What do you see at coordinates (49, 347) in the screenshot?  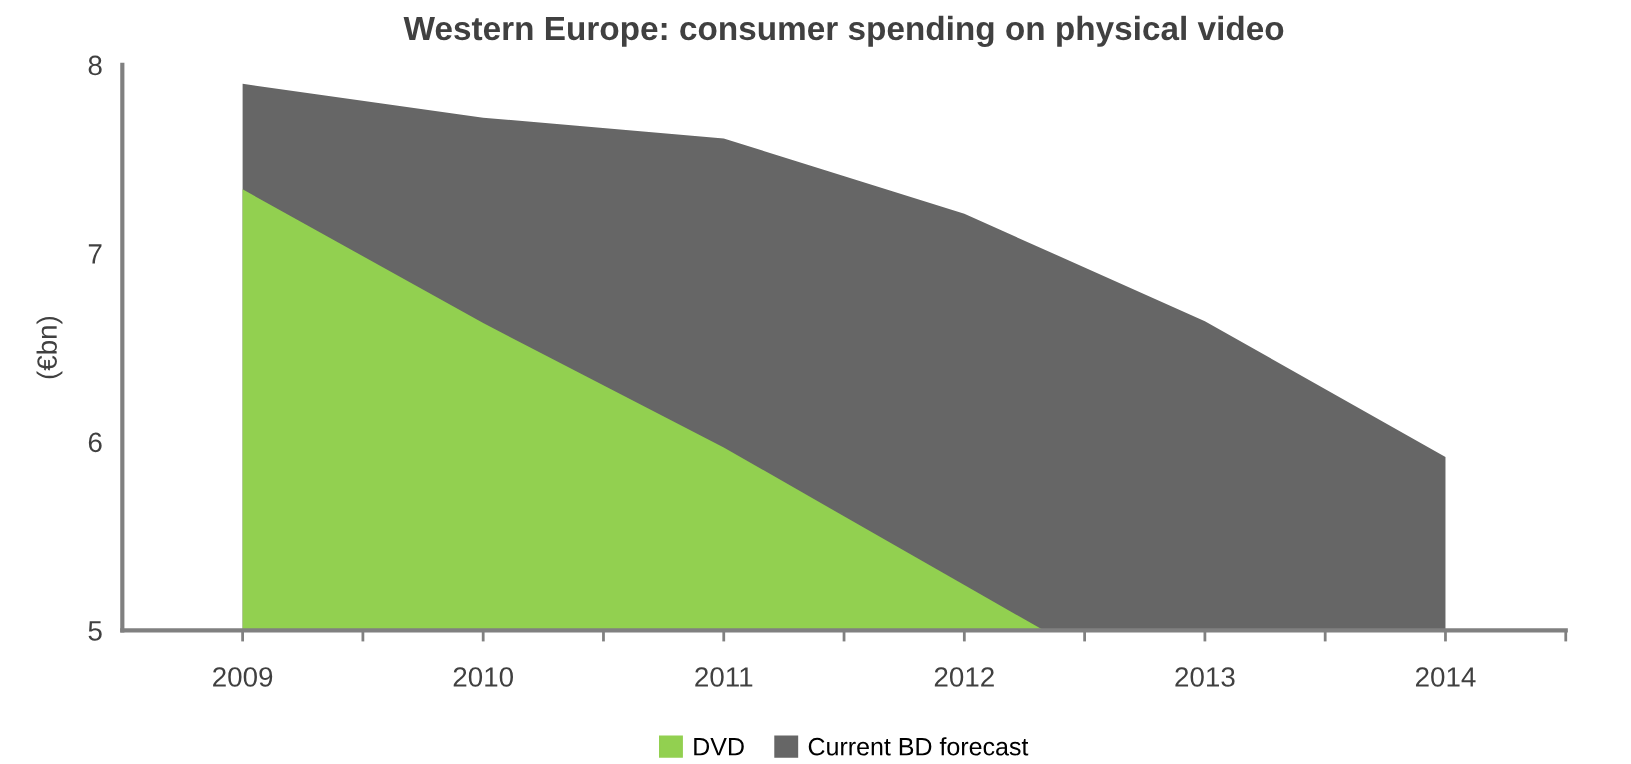 I see `y-axis-title: (€bn)` at bounding box center [49, 347].